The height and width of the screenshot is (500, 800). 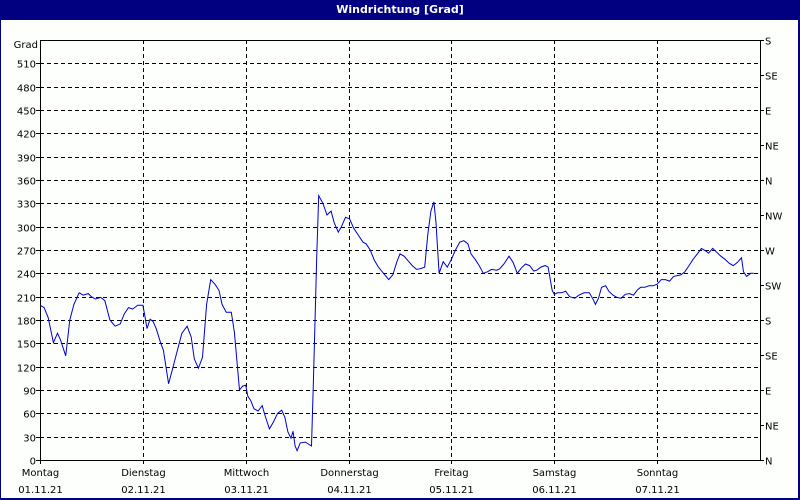 I want to click on y-tick-label: 450, so click(x=26, y=112).